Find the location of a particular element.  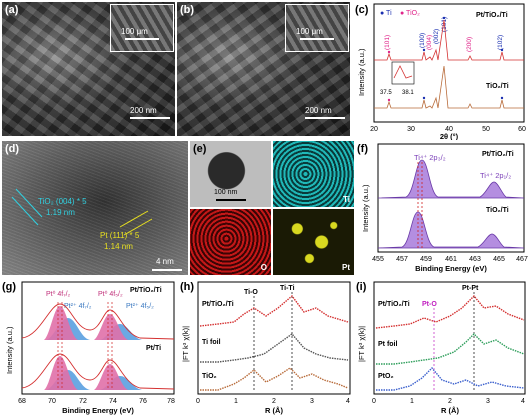

peak-label: (102) is located at coordinates (500, 42).